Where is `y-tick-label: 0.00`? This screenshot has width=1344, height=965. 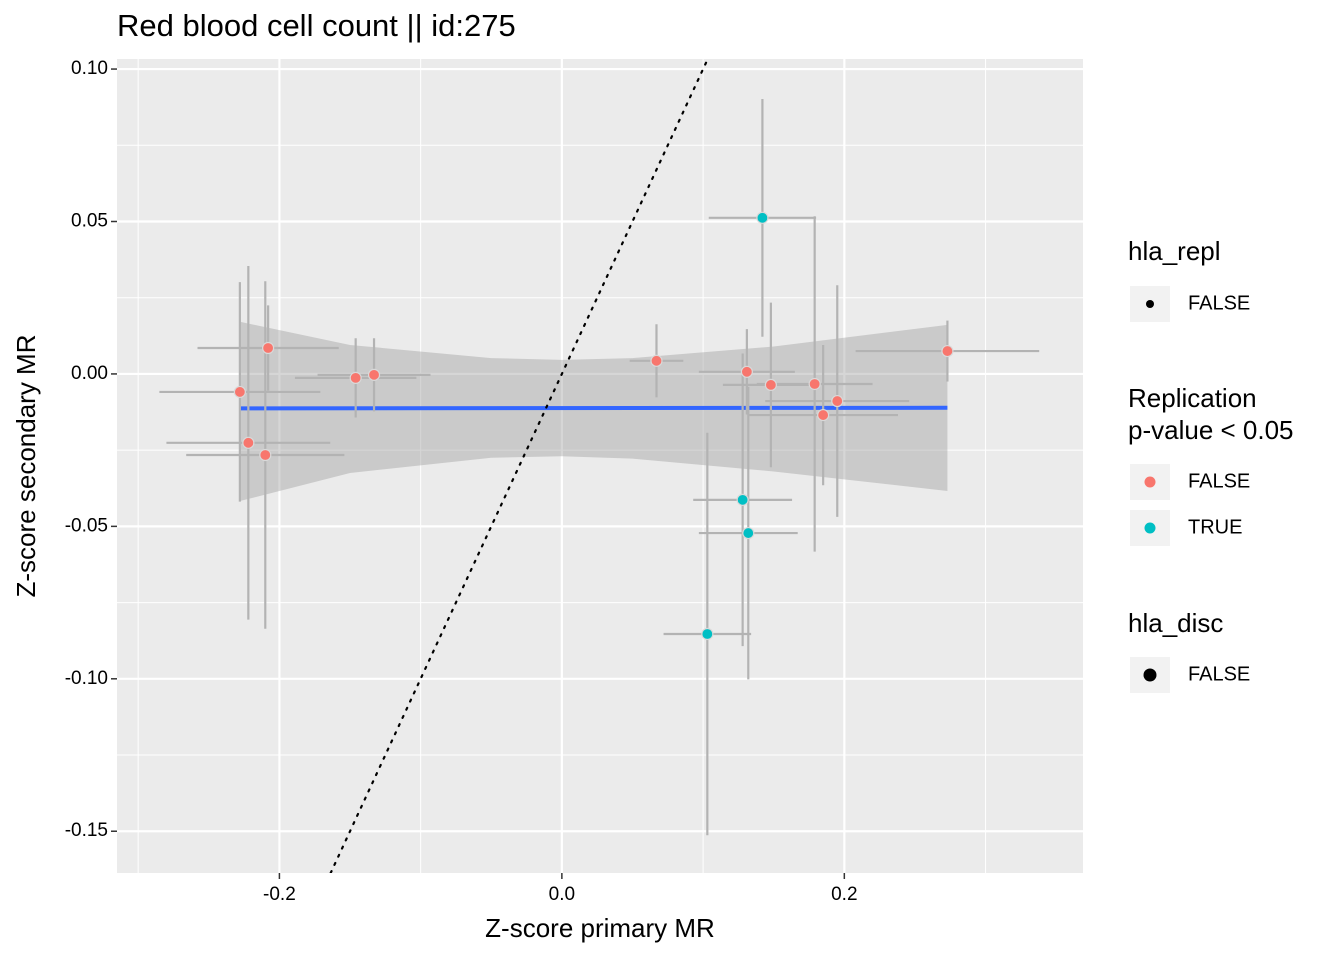 y-tick-label: 0.00 is located at coordinates (89, 373).